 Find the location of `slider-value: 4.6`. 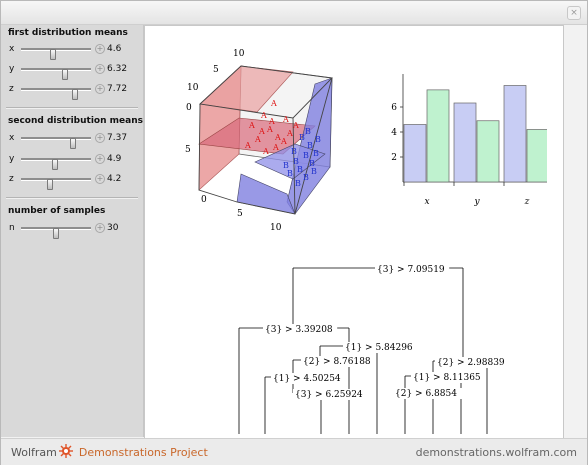

slider-value: 4.6 is located at coordinates (114, 49).